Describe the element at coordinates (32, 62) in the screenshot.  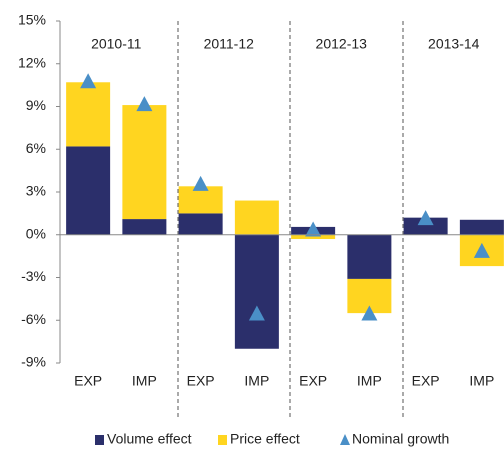
I see `y-tick-label: 12%` at that location.